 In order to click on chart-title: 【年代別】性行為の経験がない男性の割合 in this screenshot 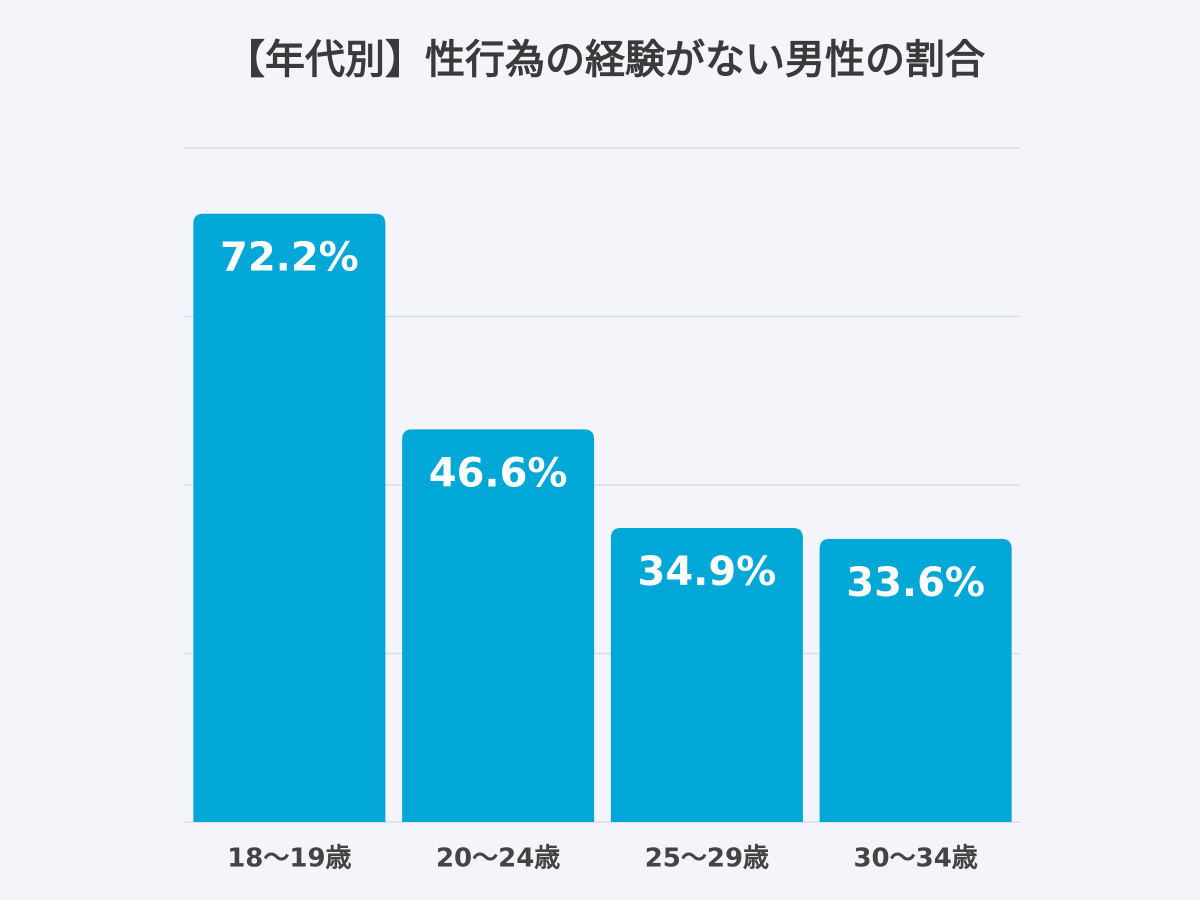, I will do `click(605, 60)`.